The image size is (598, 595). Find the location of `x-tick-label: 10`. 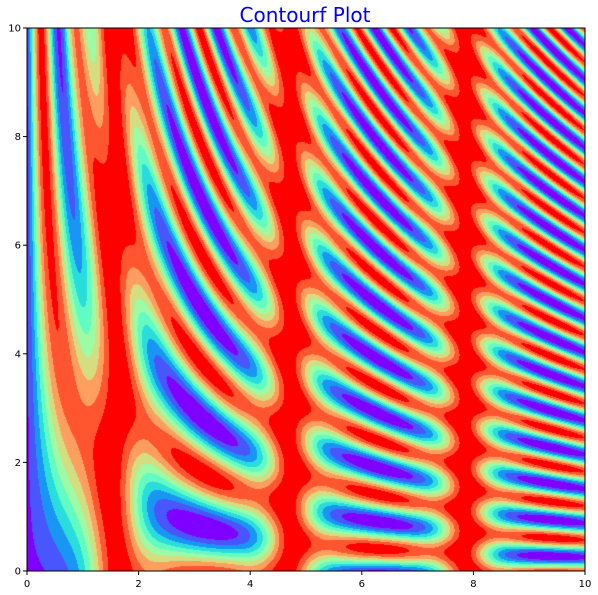

x-tick-label: 10 is located at coordinates (585, 584).